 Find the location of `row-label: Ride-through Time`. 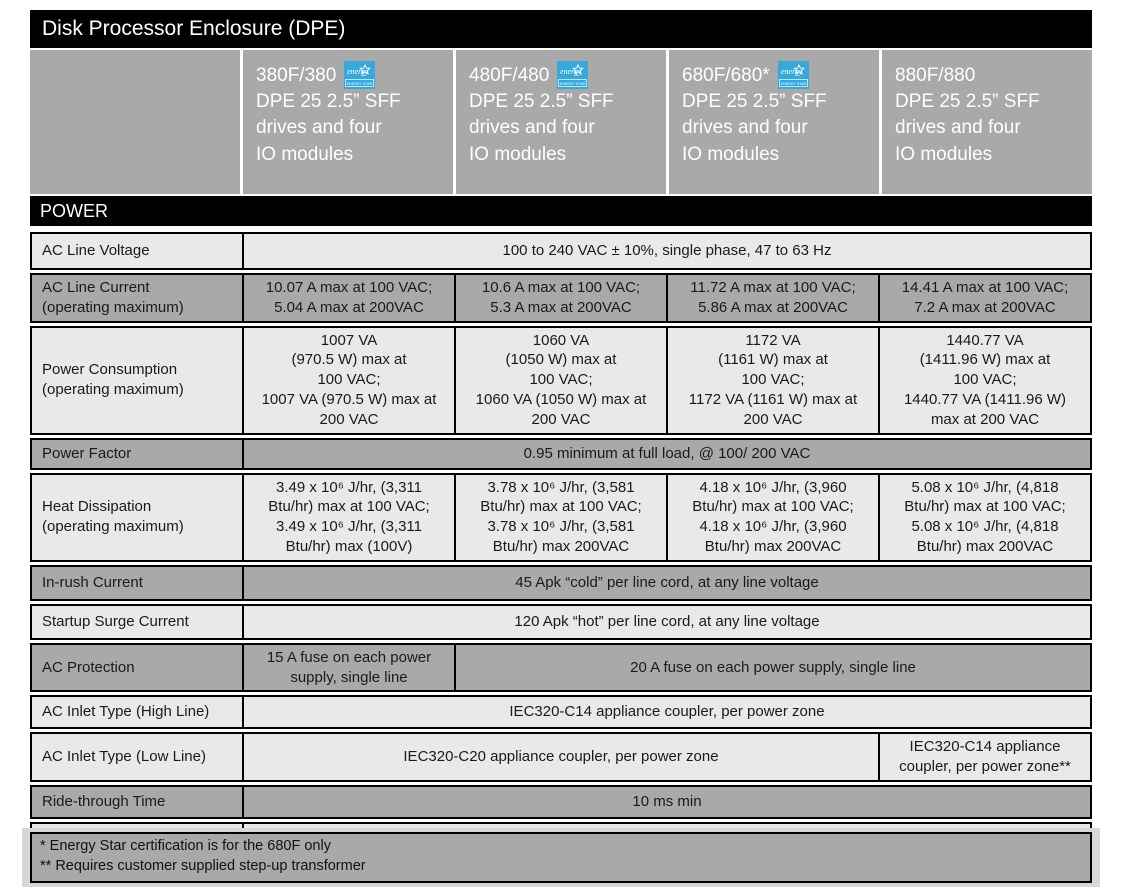

row-label: Ride-through Time is located at coordinates (104, 802).